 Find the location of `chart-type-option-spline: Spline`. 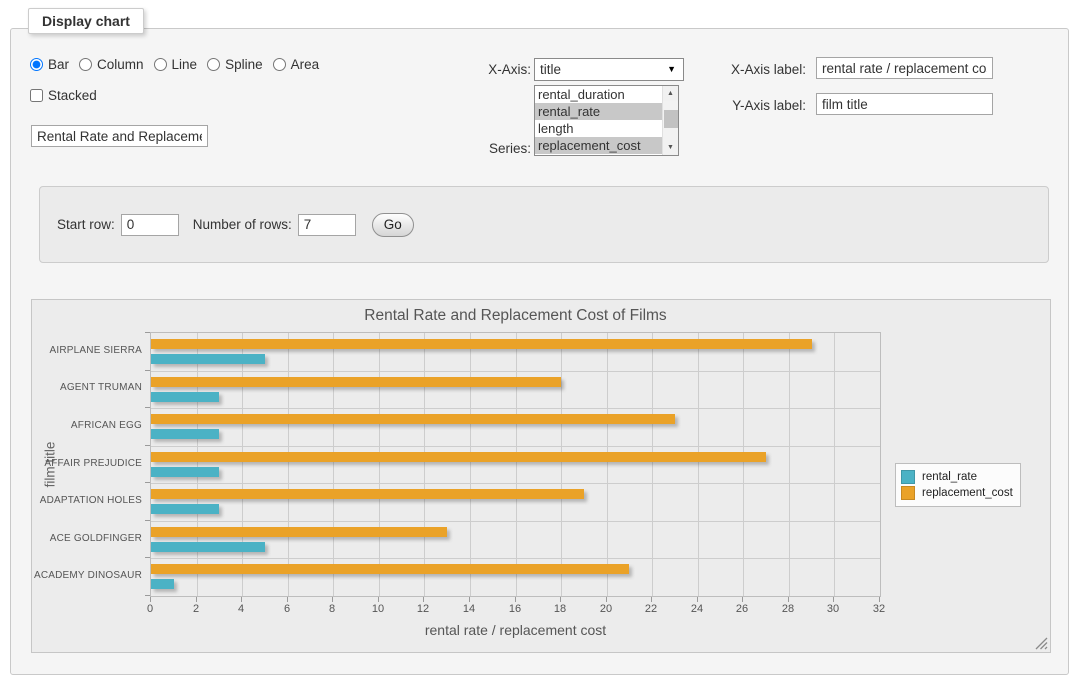

chart-type-option-spline: Spline is located at coordinates (235, 64).